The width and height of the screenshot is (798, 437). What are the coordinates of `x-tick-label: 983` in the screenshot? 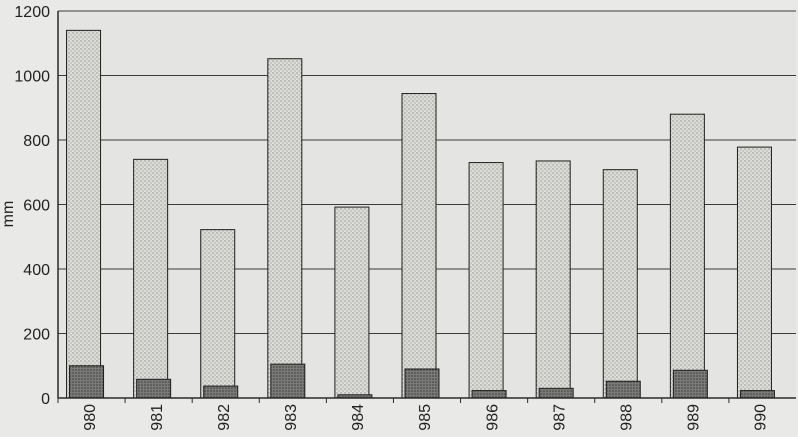 It's located at (291, 417).